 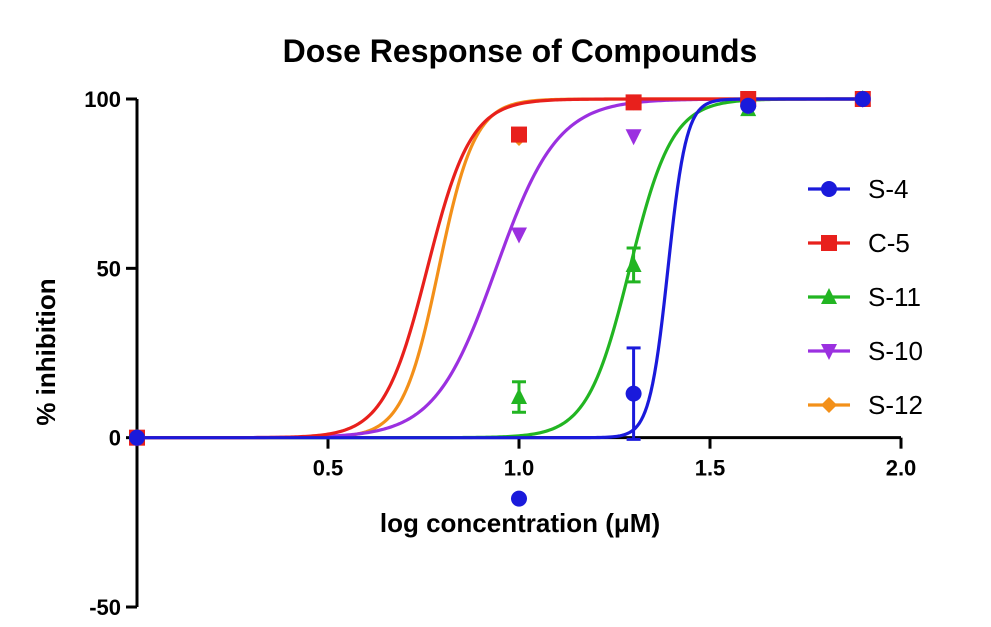 What do you see at coordinates (901, 468) in the screenshot?
I see `x-tick-label: 2.0` at bounding box center [901, 468].